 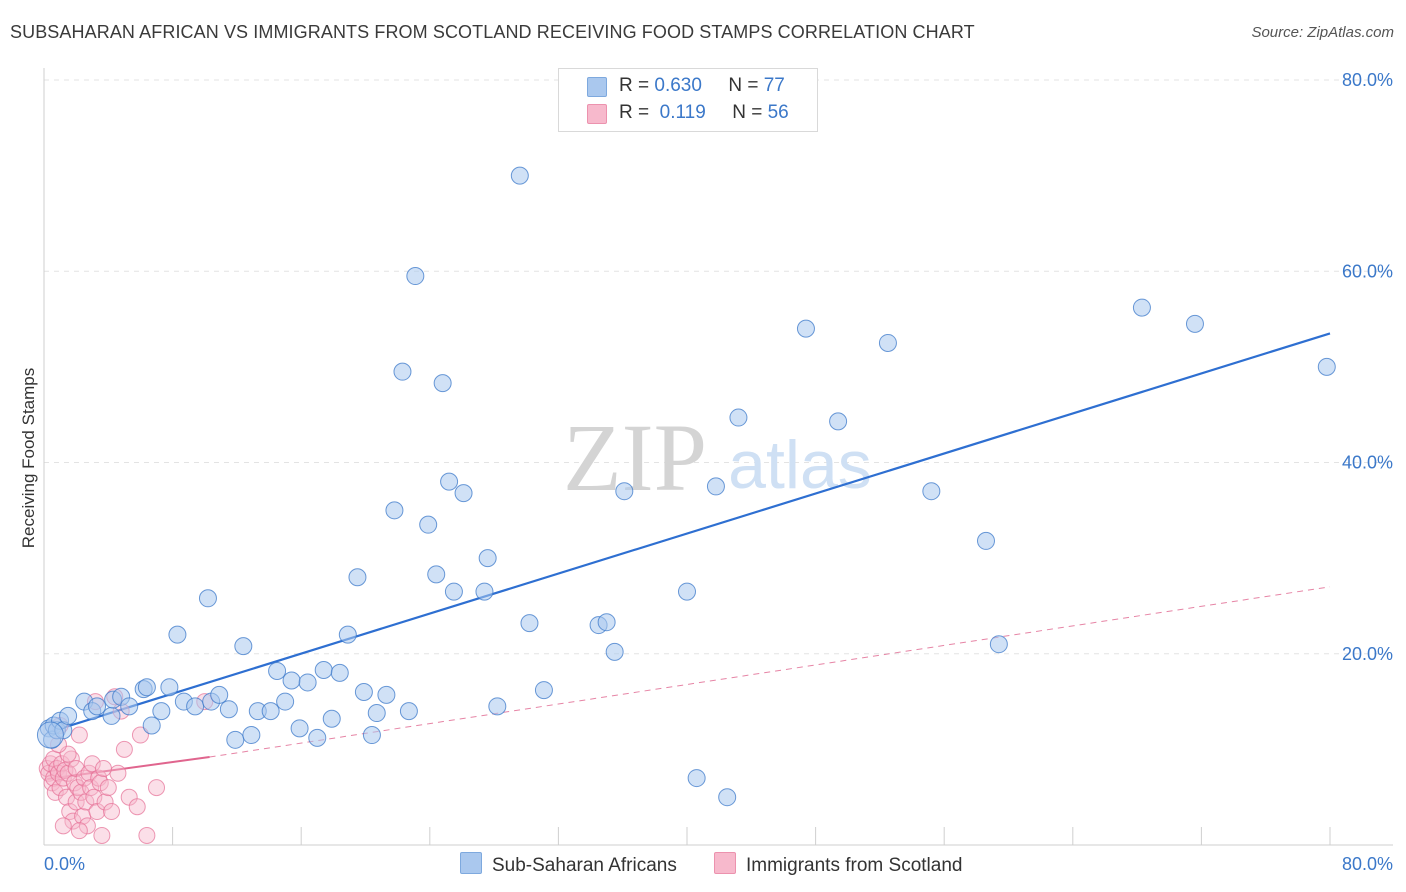 I want to click on legend-n-value-blue: 77, so click(x=774, y=85).